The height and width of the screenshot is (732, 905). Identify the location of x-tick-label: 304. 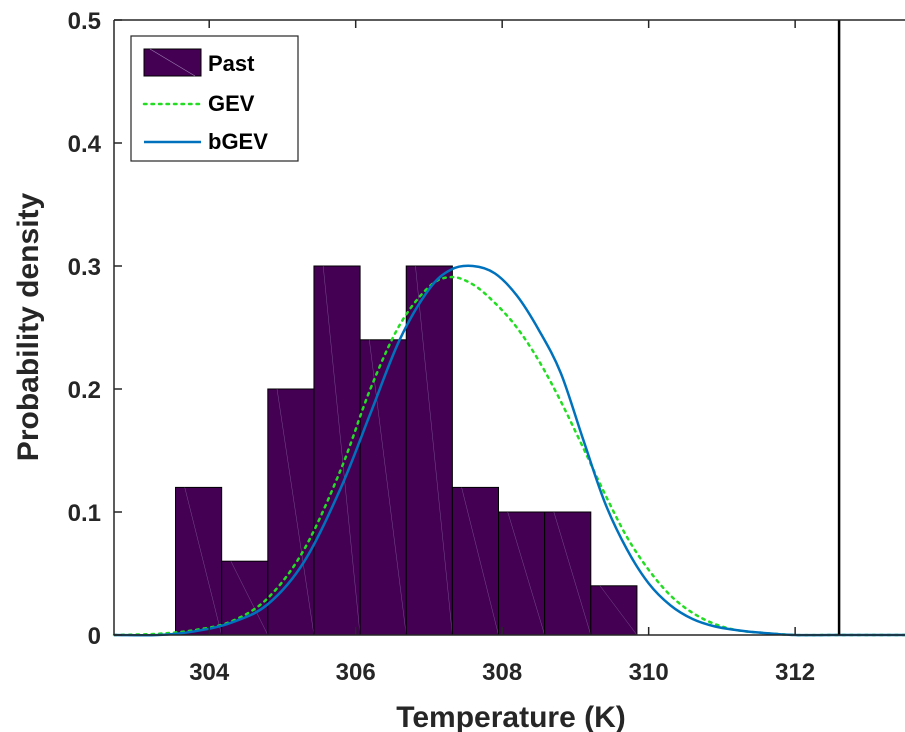
(209, 672).